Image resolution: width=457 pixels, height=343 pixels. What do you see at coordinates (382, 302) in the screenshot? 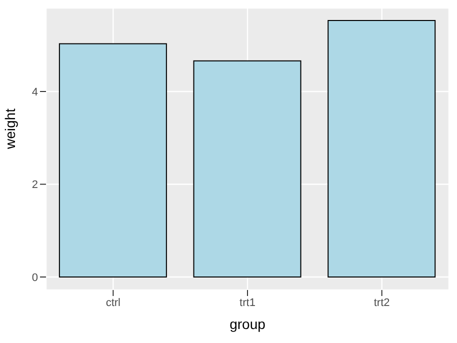
I see `x-tick-label: trt2` at bounding box center [382, 302].